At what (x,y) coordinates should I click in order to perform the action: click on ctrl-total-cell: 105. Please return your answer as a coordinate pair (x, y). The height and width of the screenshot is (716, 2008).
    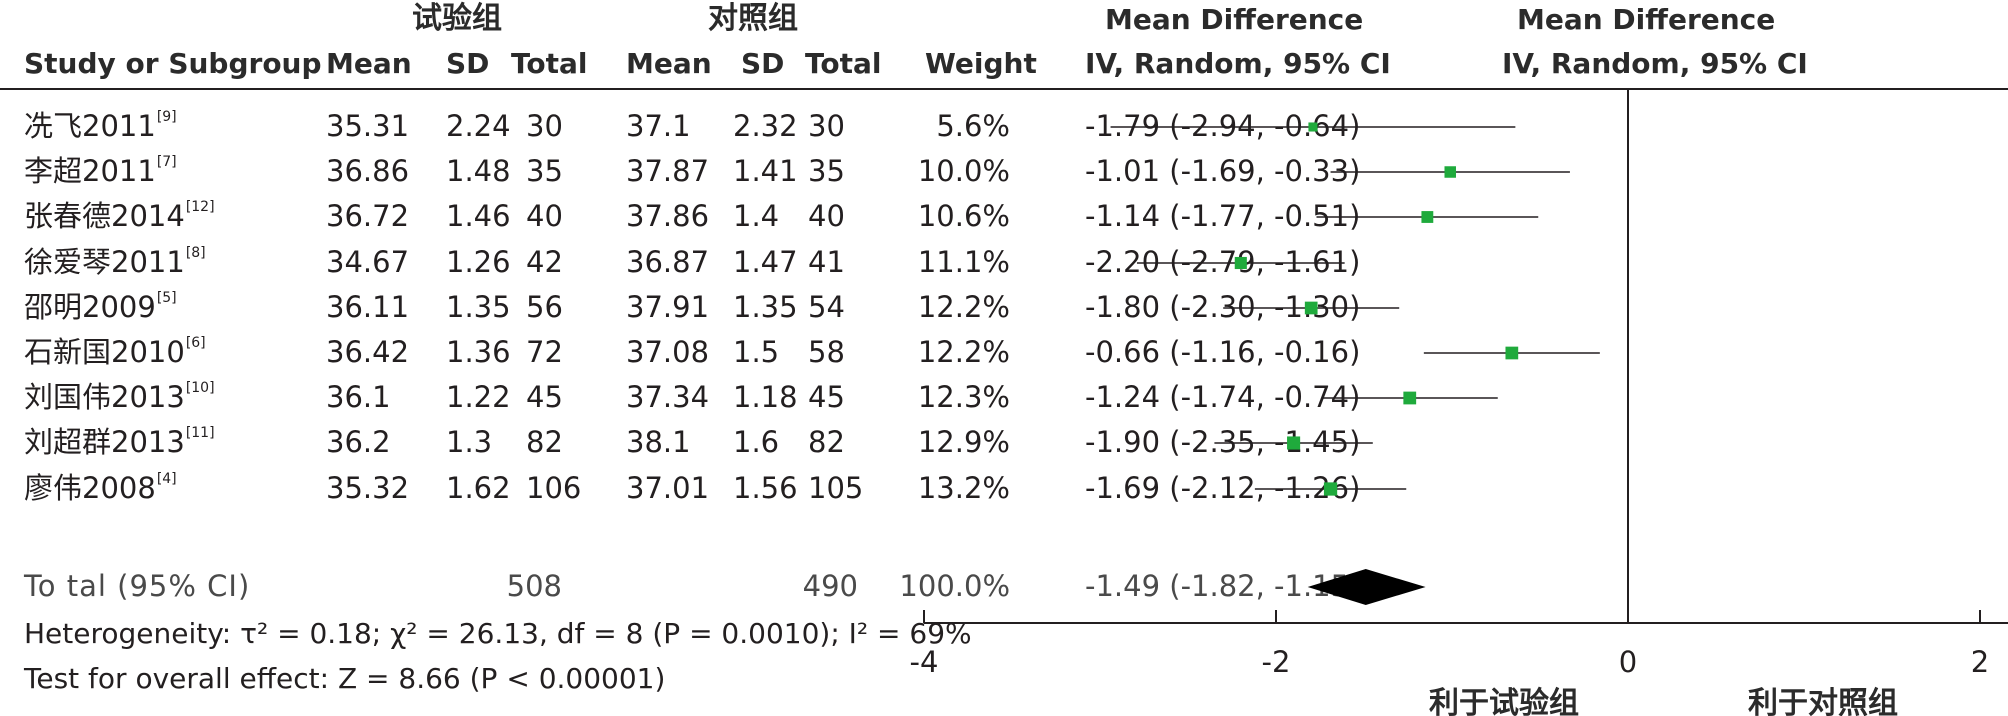
    Looking at the image, I should click on (836, 488).